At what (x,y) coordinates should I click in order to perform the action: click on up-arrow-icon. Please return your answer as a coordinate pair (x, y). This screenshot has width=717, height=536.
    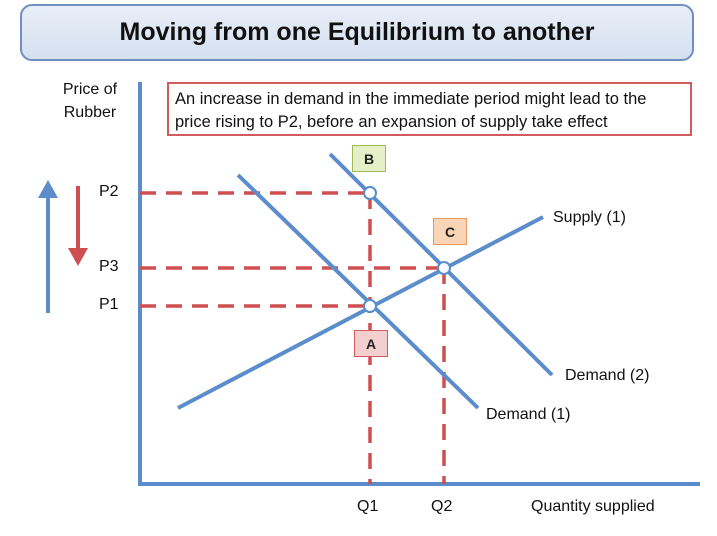
    Looking at the image, I should click on (48, 246).